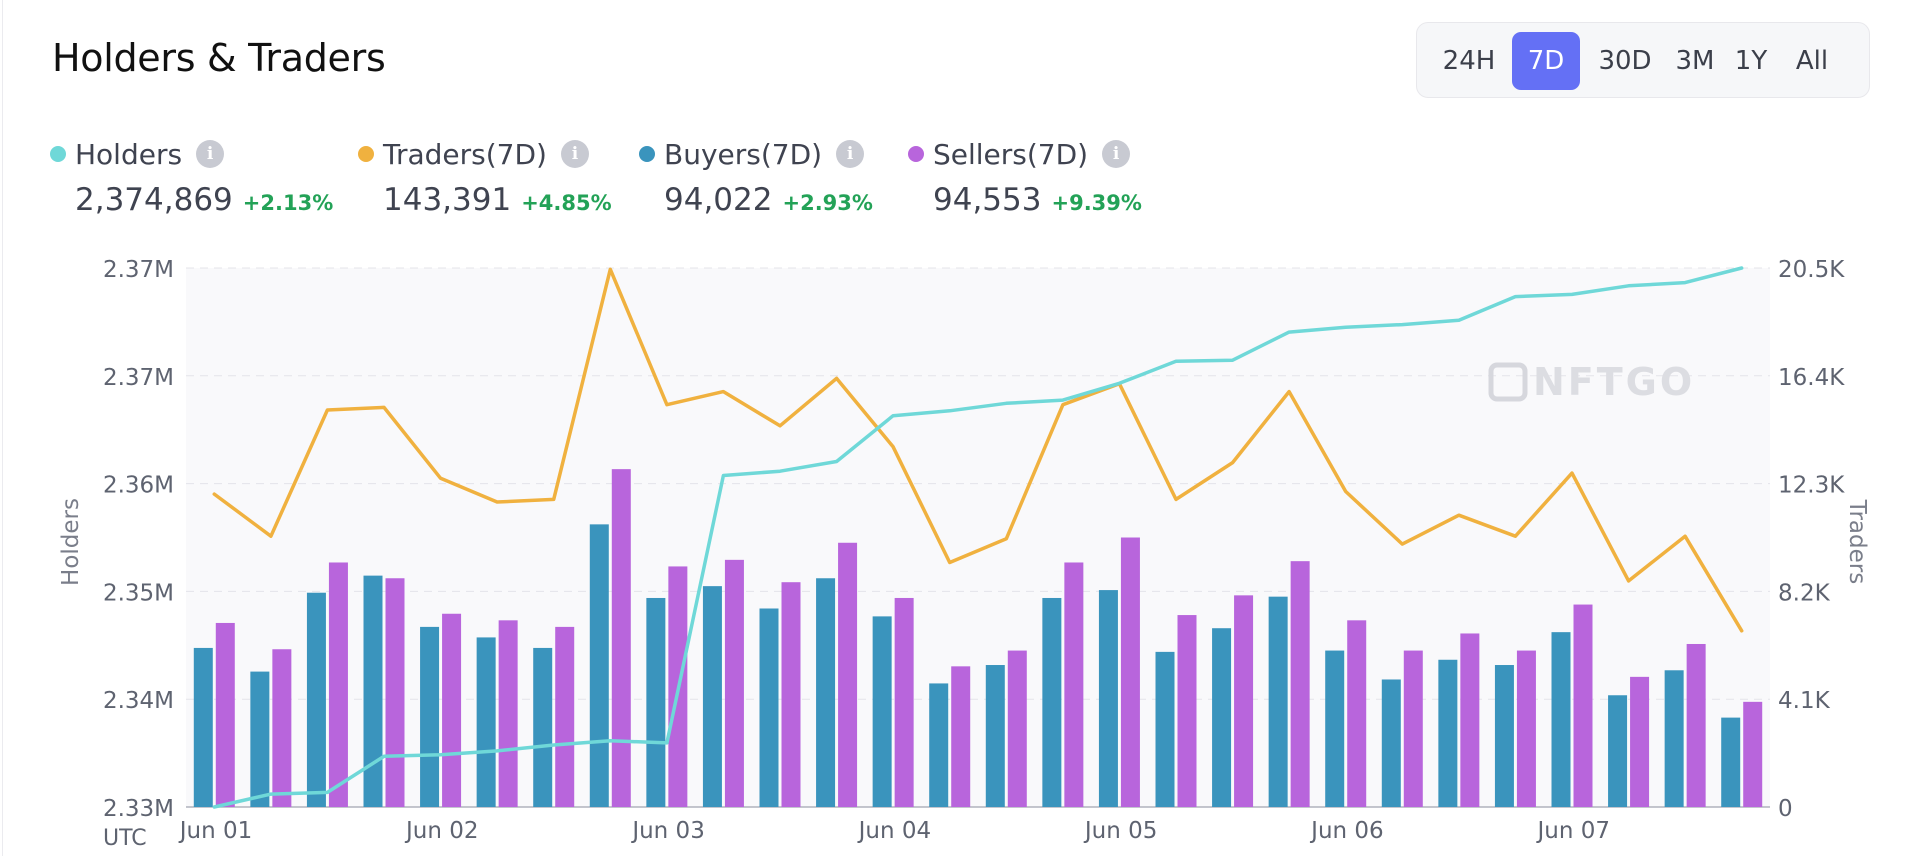 The image size is (1922, 856). I want to click on y-left-tick-label: 2.33M, so click(138, 809).